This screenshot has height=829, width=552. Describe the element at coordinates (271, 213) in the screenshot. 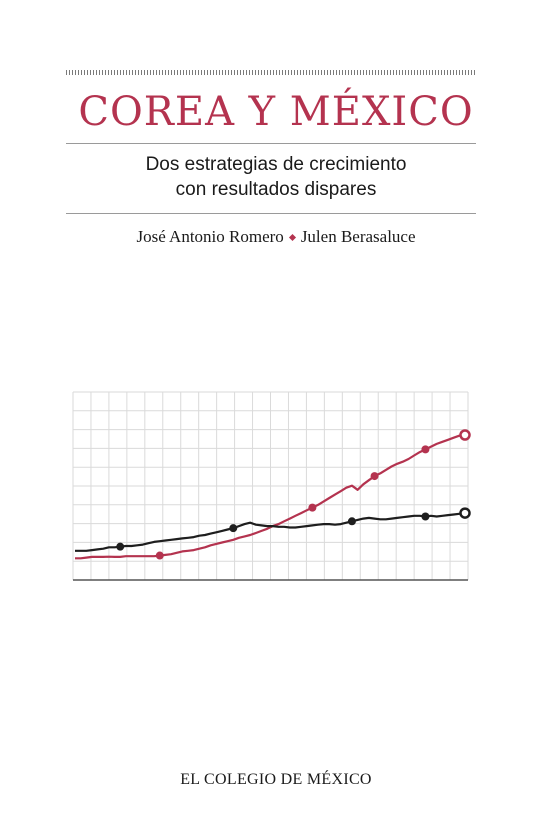

I see `subtitle-divider` at that location.